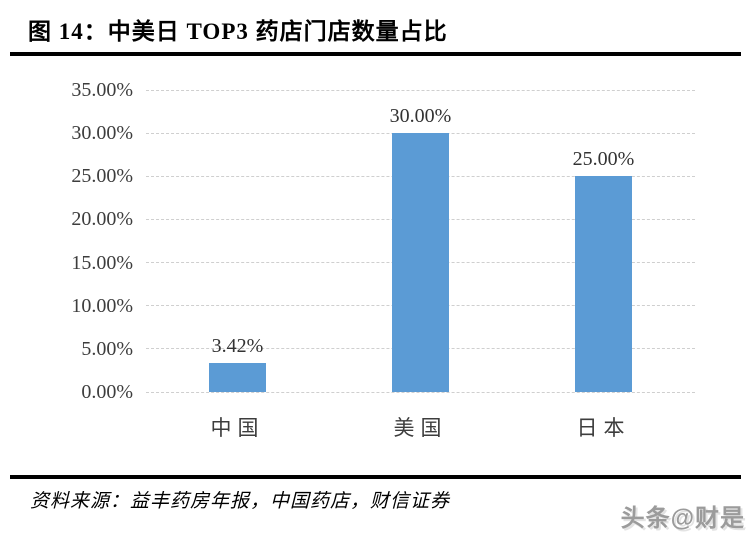 The image size is (751, 538). I want to click on x-axis: 中国 美国 日本, so click(420, 424).